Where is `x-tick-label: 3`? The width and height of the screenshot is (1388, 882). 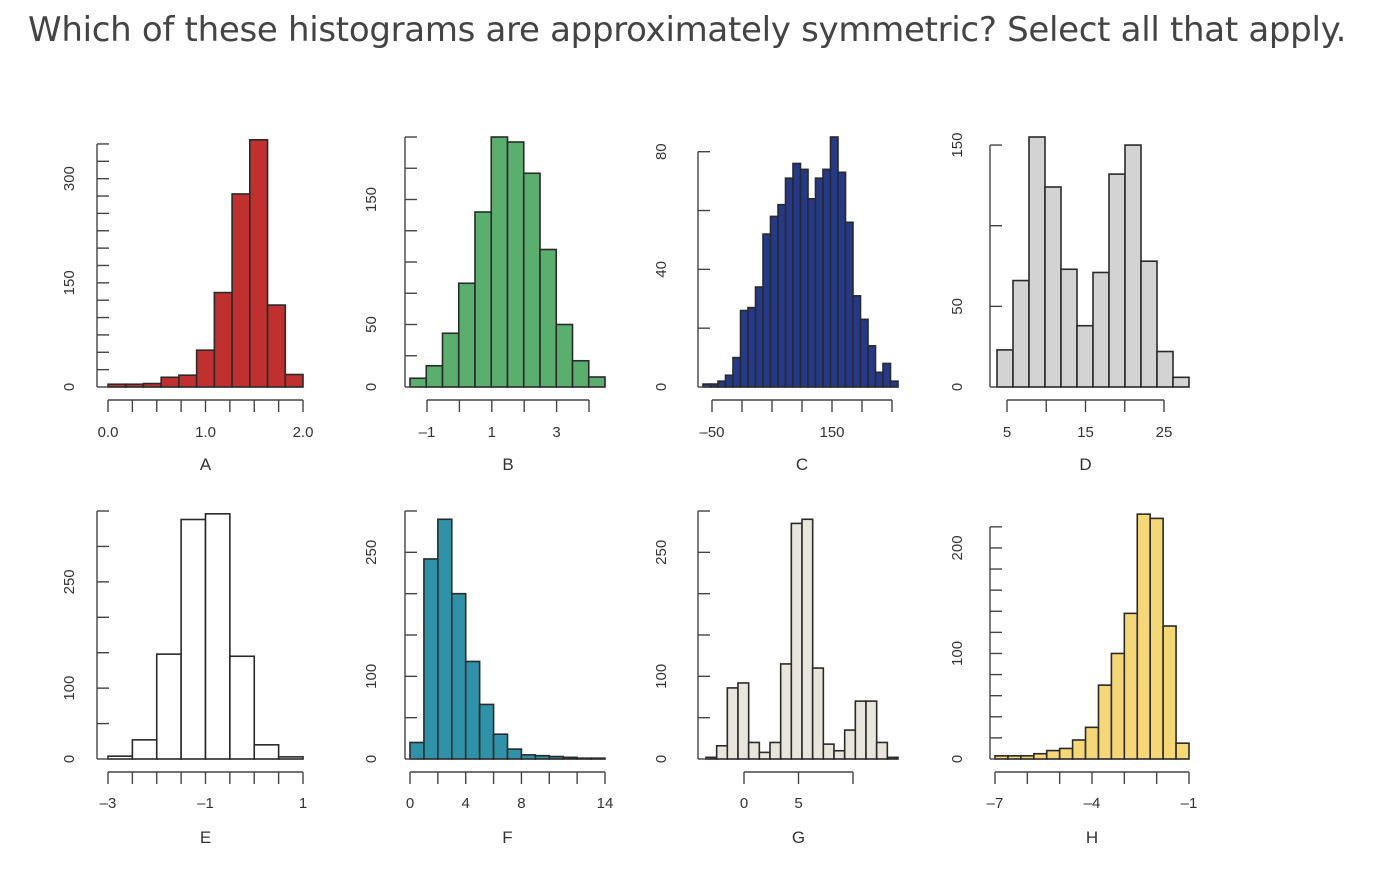 x-tick-label: 3 is located at coordinates (556, 432).